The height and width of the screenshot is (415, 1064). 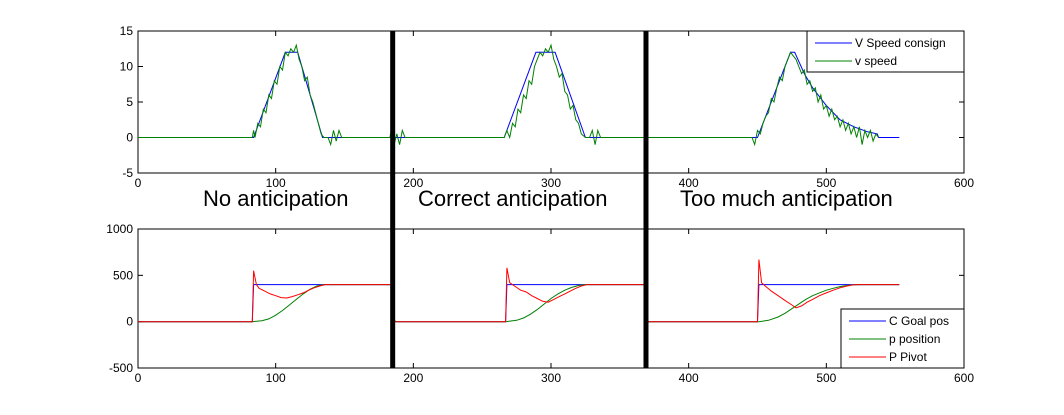 I want to click on y-tick-label: 15, so click(x=127, y=31).